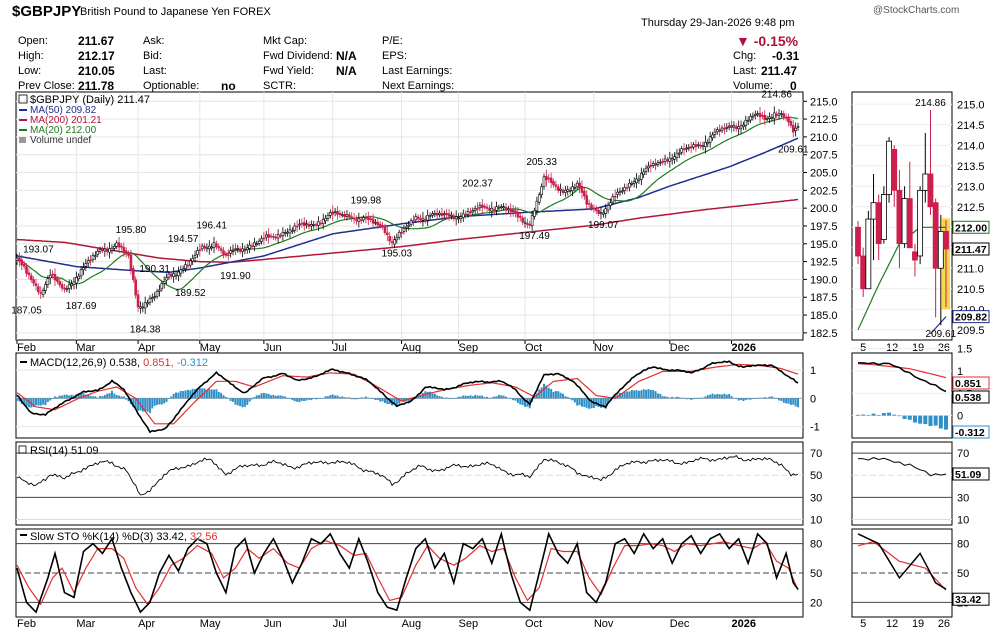 The width and height of the screenshot is (1000, 633). I want to click on prev-close-label: Prev Close:, so click(46, 86).